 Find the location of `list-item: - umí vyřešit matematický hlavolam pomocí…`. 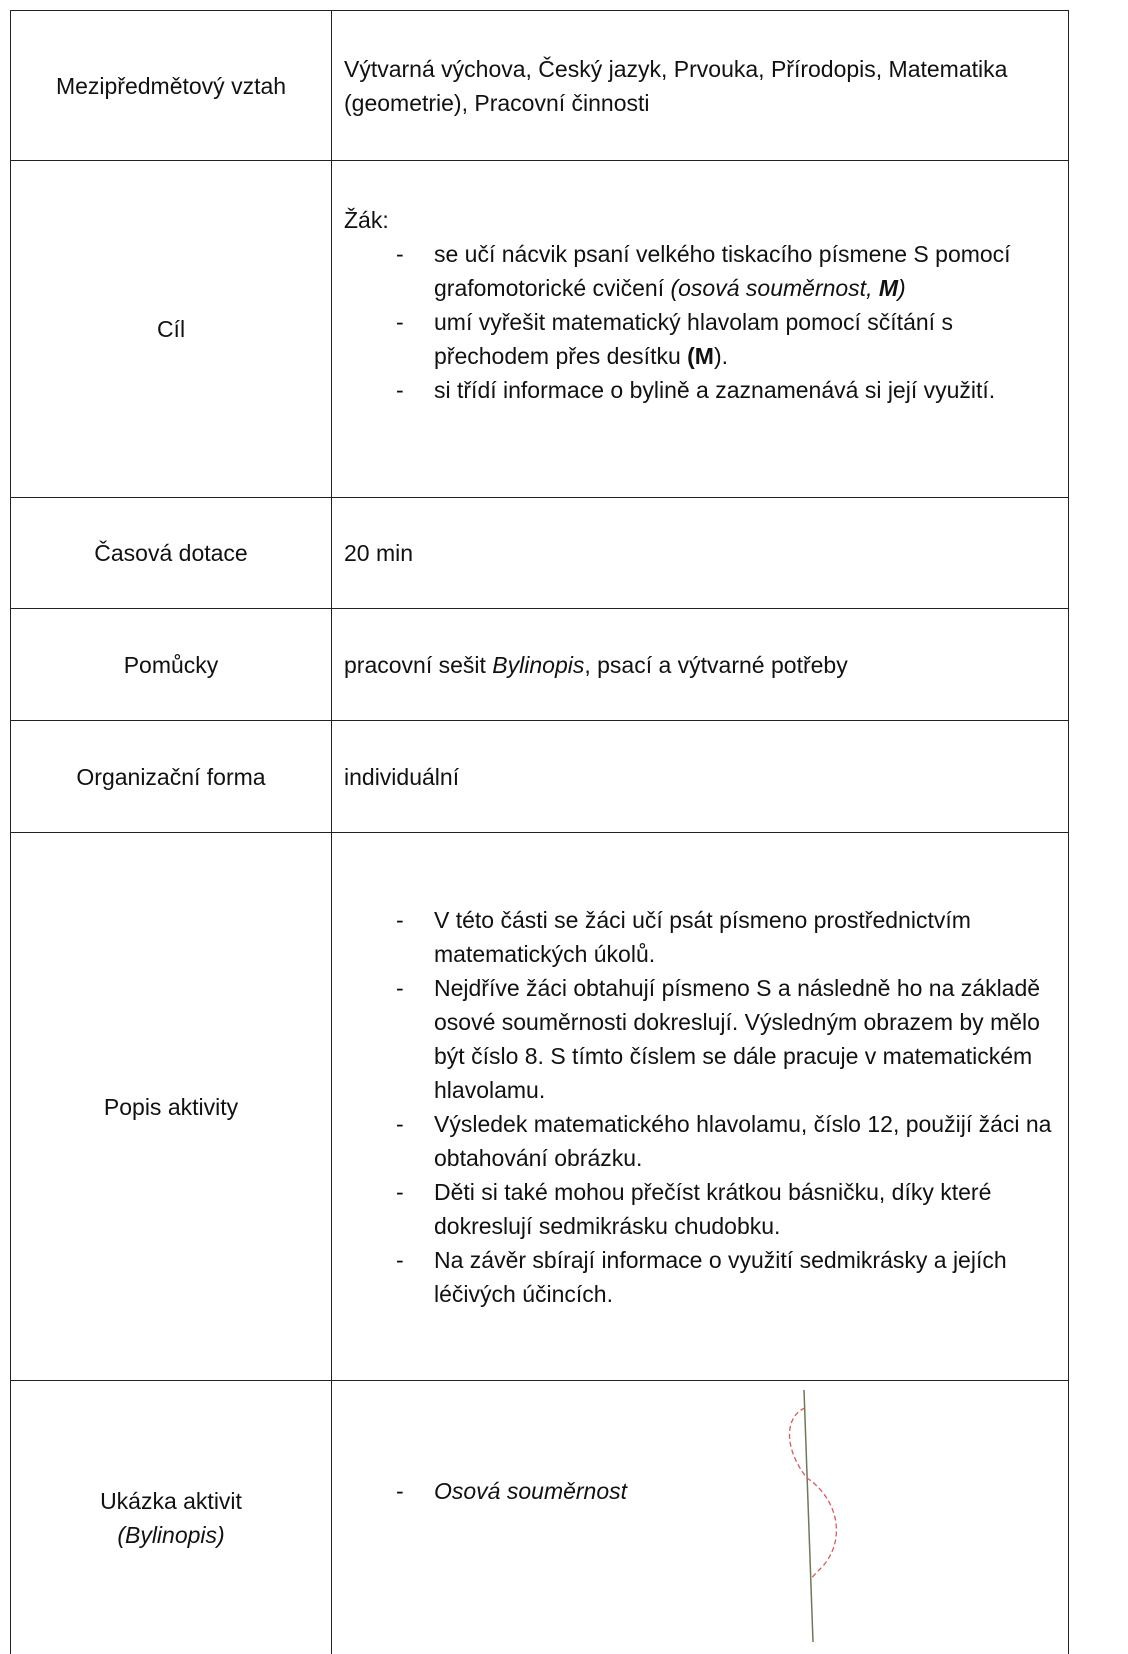

list-item: - umí vyřešit matematický hlavolam pomocí… is located at coordinates (700, 339).